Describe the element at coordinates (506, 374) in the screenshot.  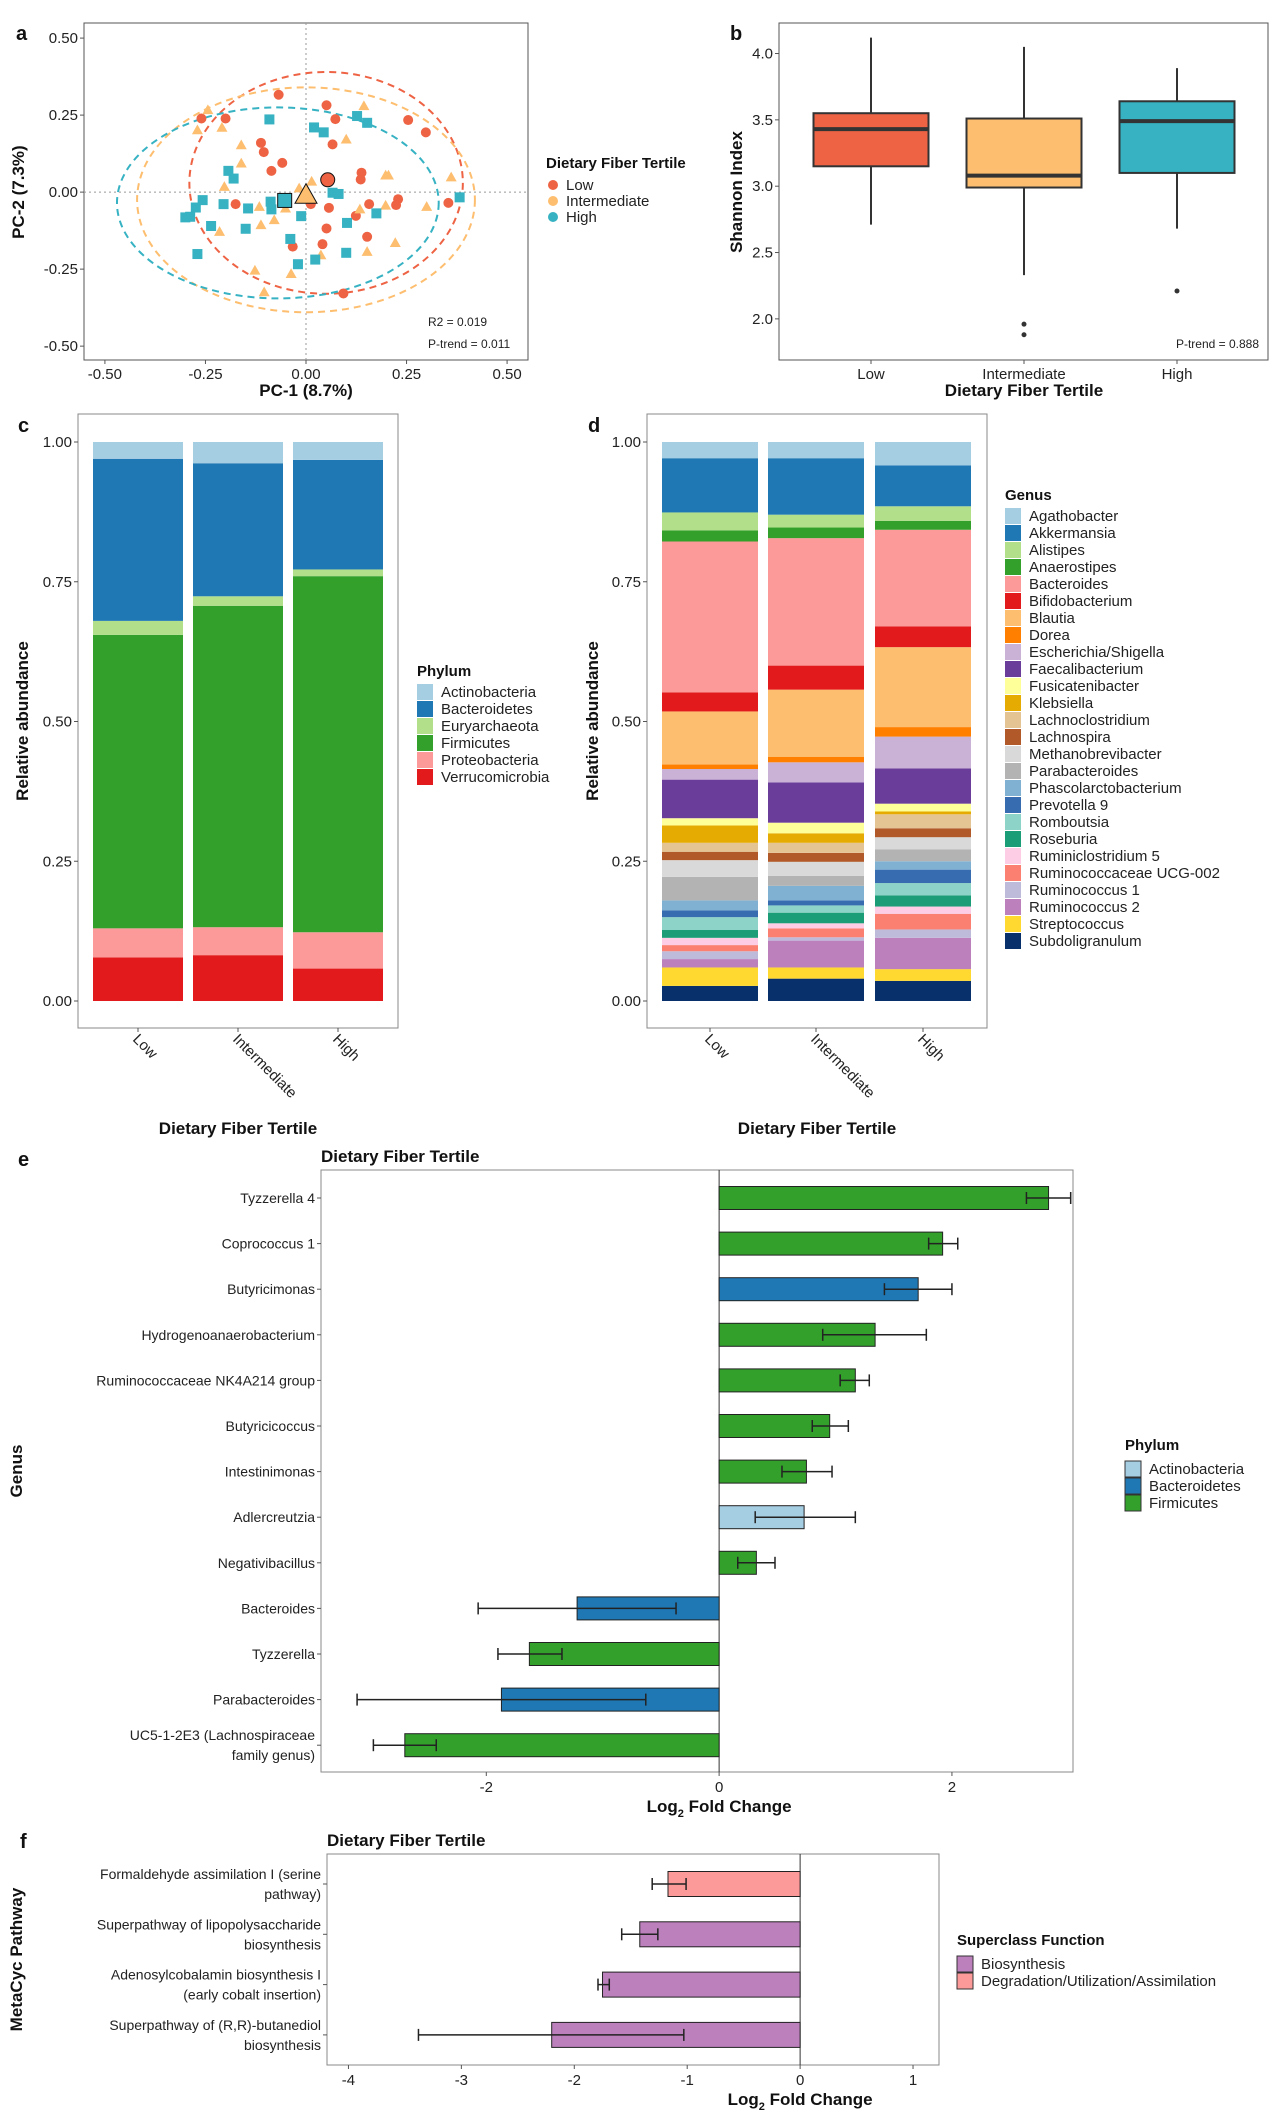
I see `x-tick-label: 0.50` at that location.